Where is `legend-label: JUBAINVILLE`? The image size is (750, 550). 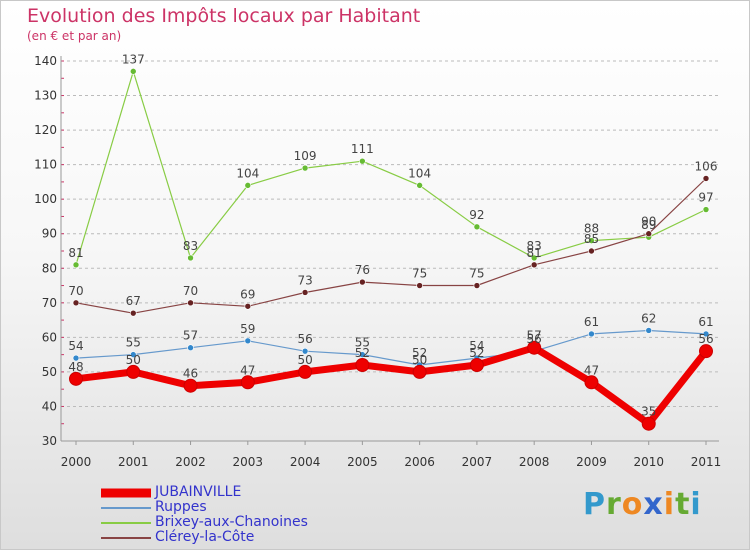
legend-label: JUBAINVILLE is located at coordinates (198, 492).